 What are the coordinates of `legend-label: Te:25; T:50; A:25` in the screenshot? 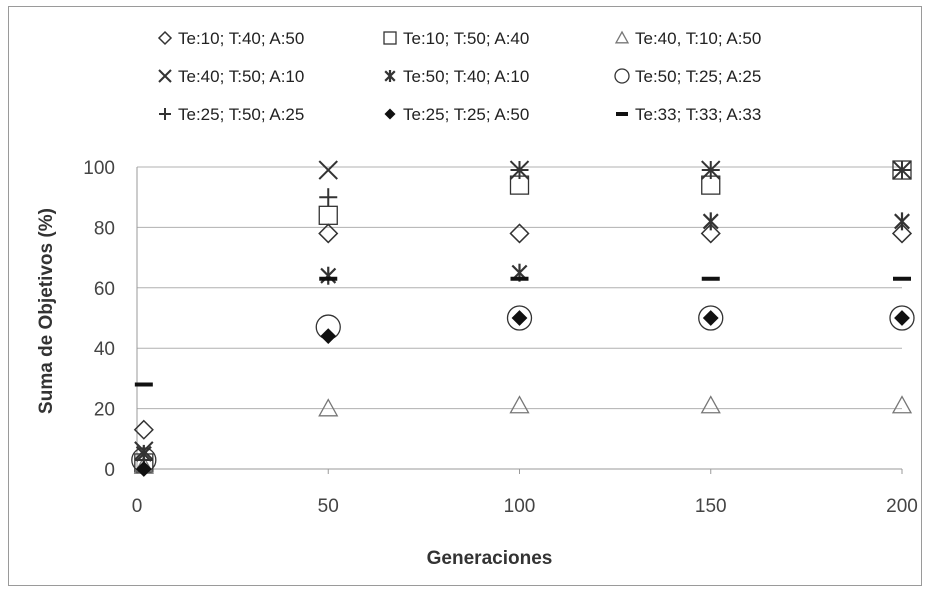 It's located at (241, 114).